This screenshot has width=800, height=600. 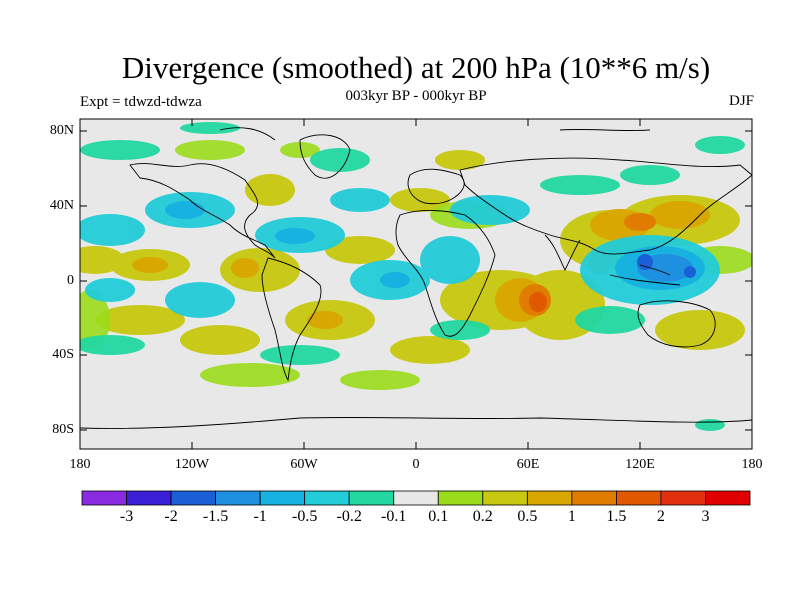 What do you see at coordinates (61, 130) in the screenshot?
I see `lat-label-80n: 80N` at bounding box center [61, 130].